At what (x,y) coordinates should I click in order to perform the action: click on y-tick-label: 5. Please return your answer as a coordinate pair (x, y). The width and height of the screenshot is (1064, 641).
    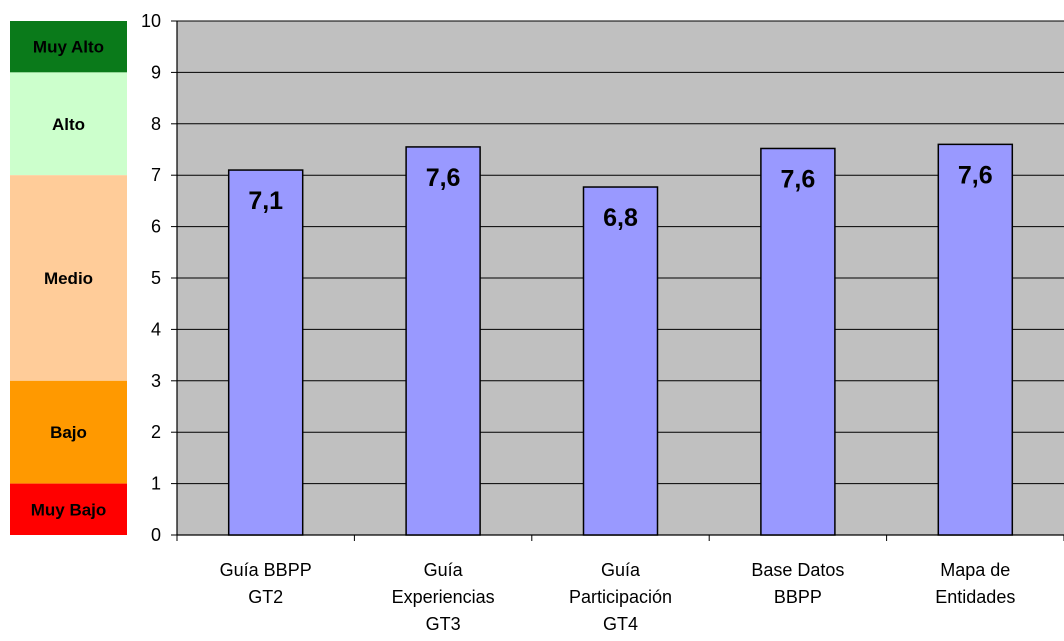
    Looking at the image, I should click on (156, 278).